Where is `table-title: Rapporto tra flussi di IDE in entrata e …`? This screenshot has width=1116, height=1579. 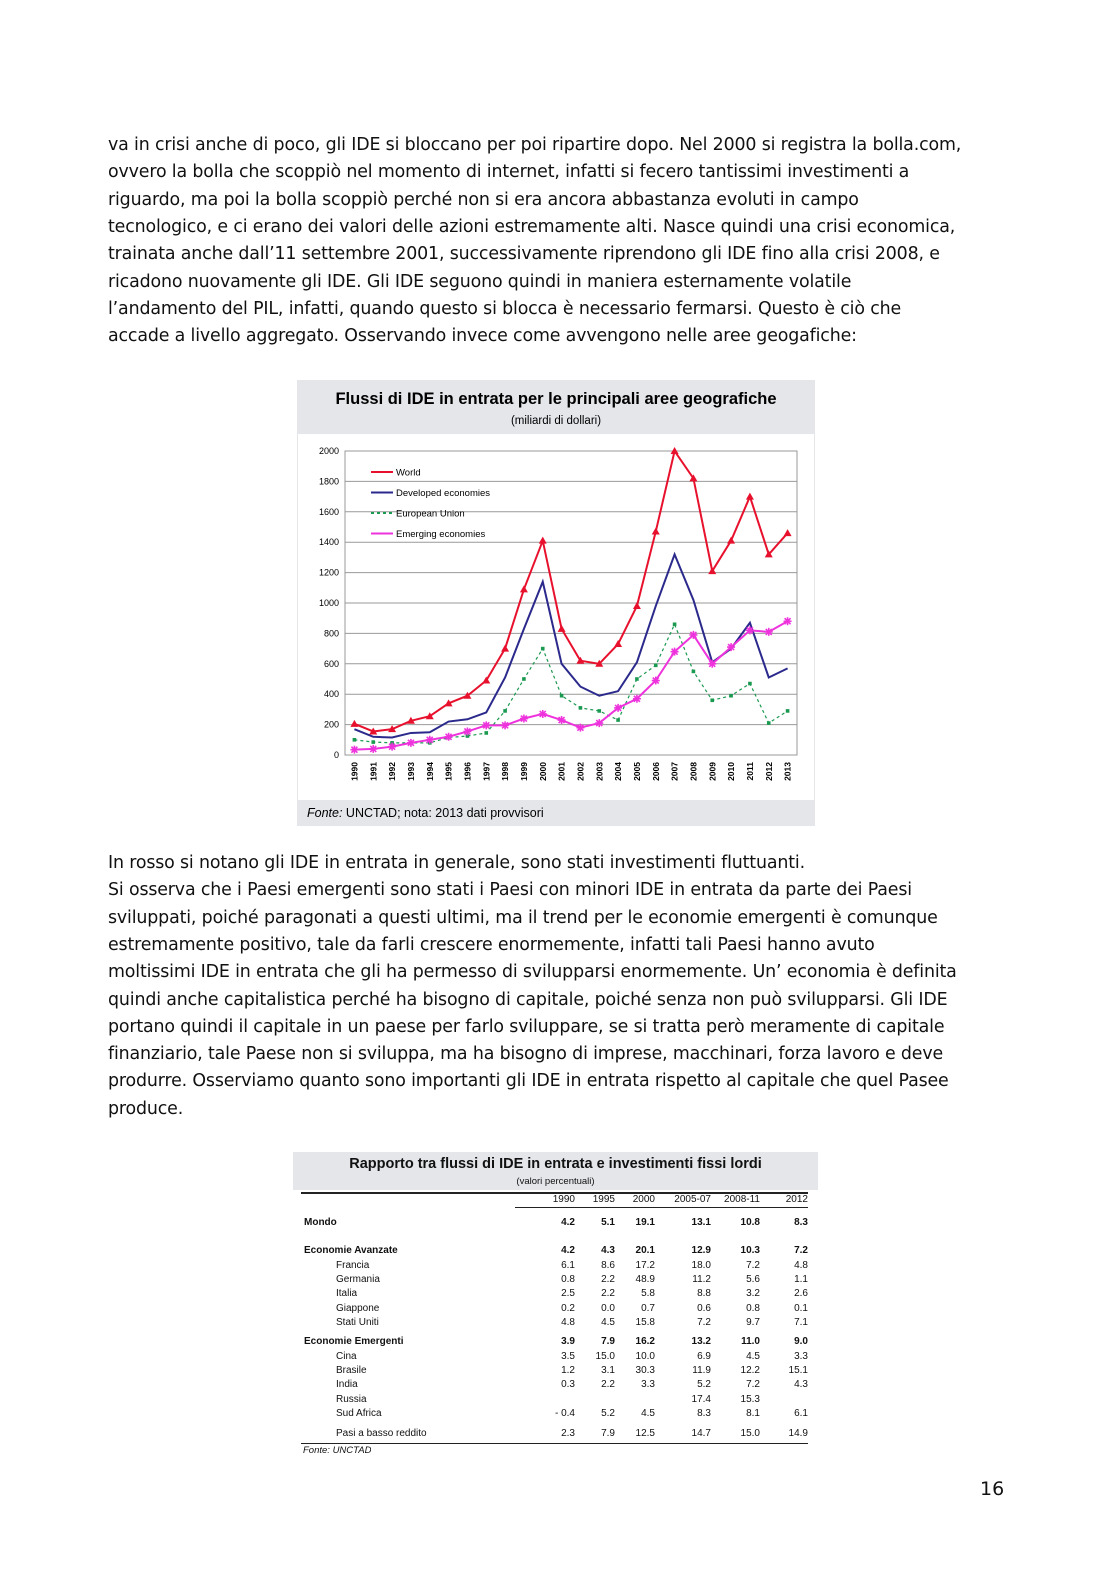
table-title: Rapporto tra flussi di IDE in entrata e … is located at coordinates (555, 1164).